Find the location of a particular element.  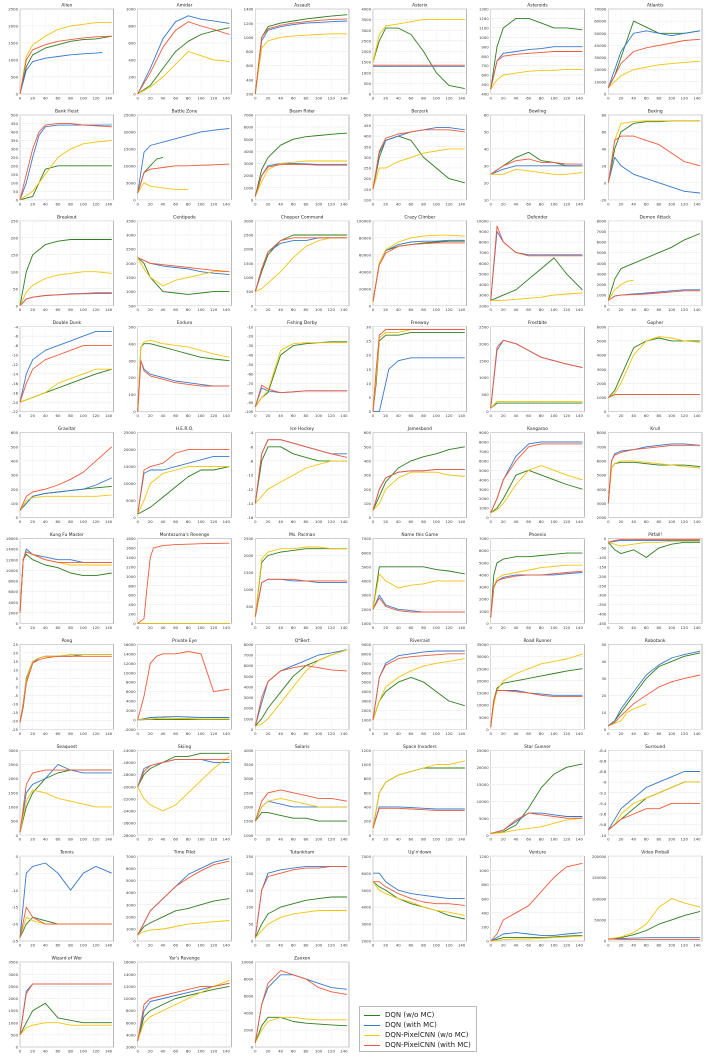

y-tick-label: -450 is located at coordinates (602, 623).